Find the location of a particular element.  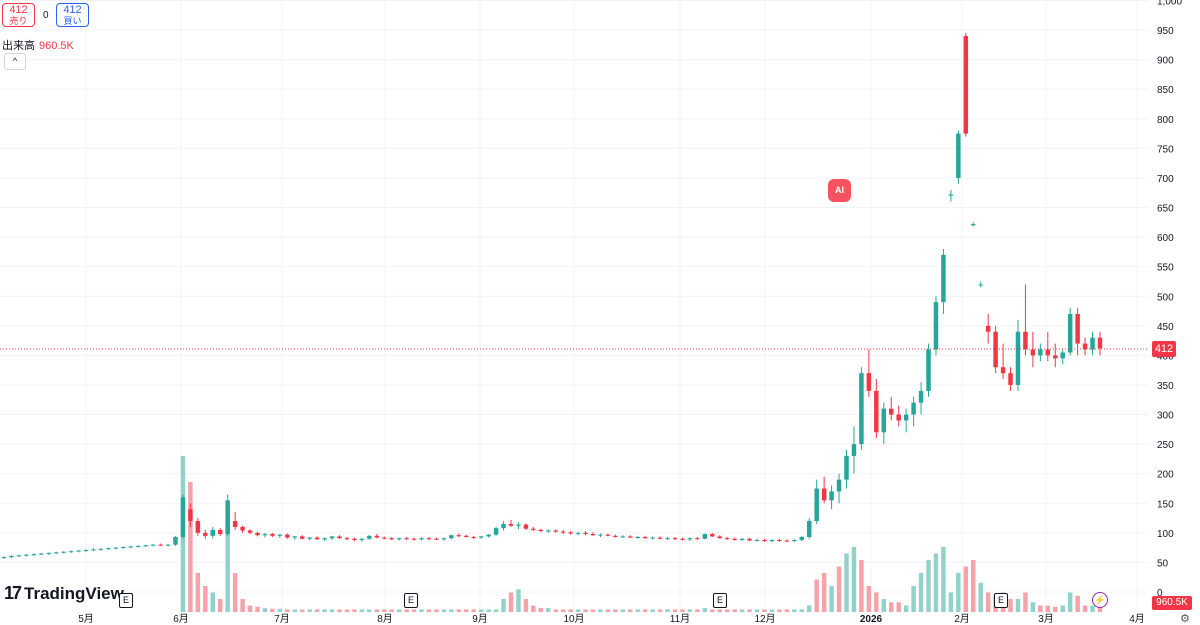

sell-price: 412 is located at coordinates (18, 10).